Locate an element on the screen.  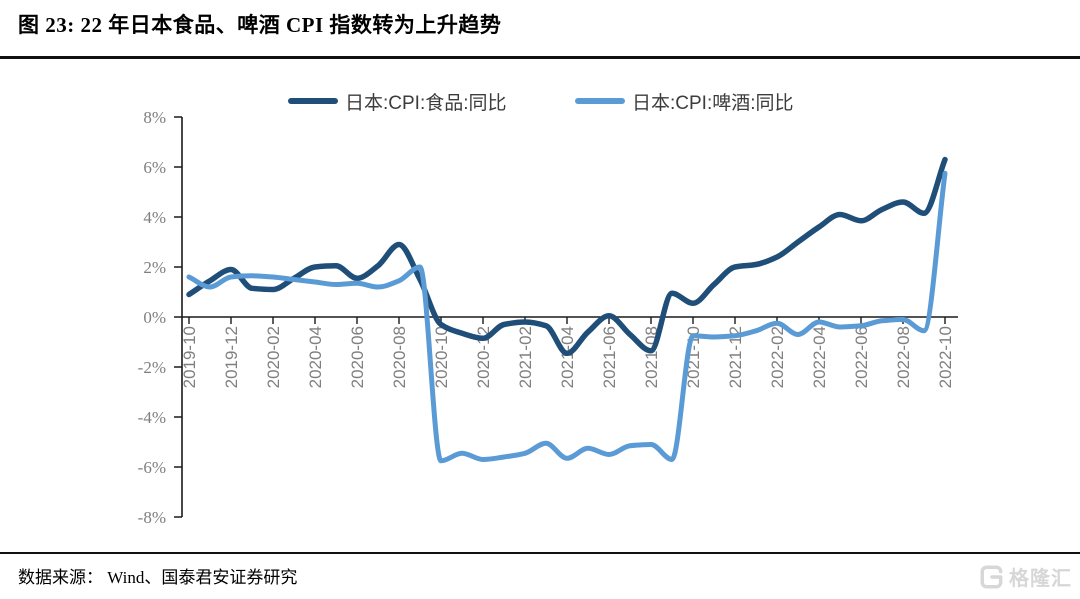
legend-item-beer-cpi: 日本:CPI:啤酒:同比 is located at coordinates (684, 101).